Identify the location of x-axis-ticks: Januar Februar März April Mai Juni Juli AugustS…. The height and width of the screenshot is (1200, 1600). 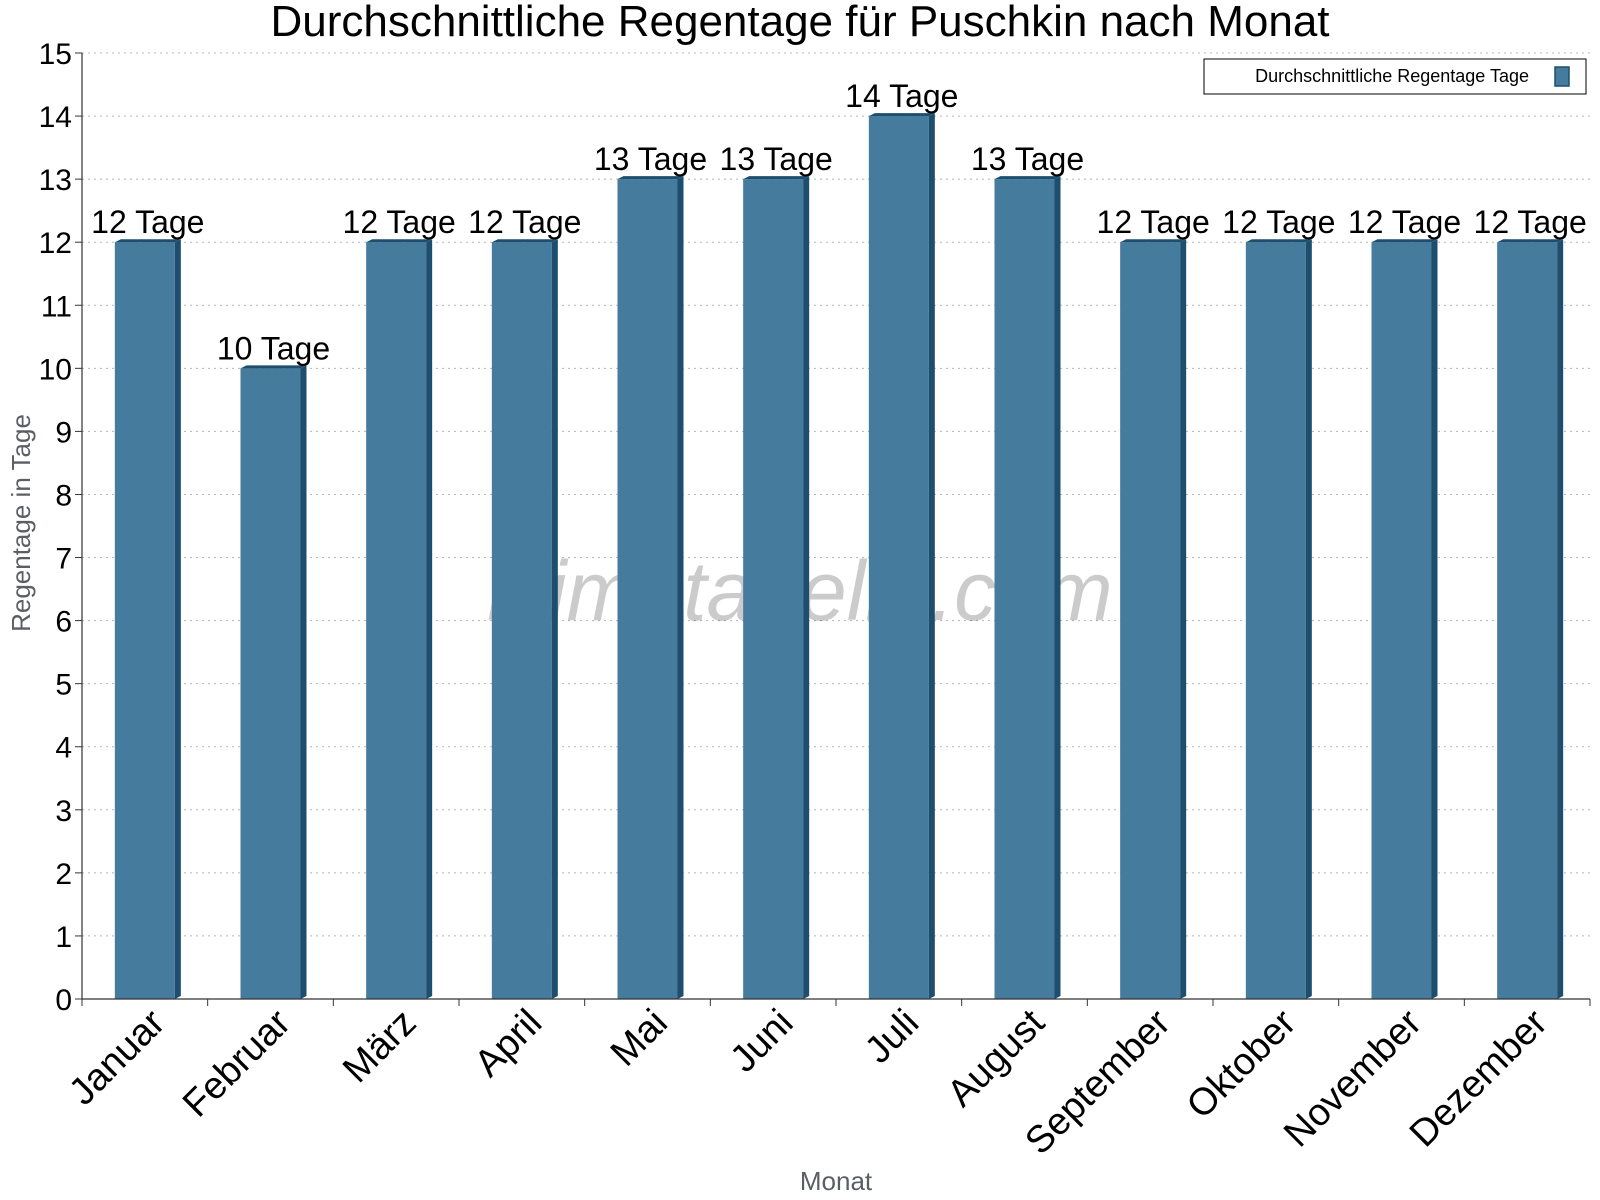
(826, 1081).